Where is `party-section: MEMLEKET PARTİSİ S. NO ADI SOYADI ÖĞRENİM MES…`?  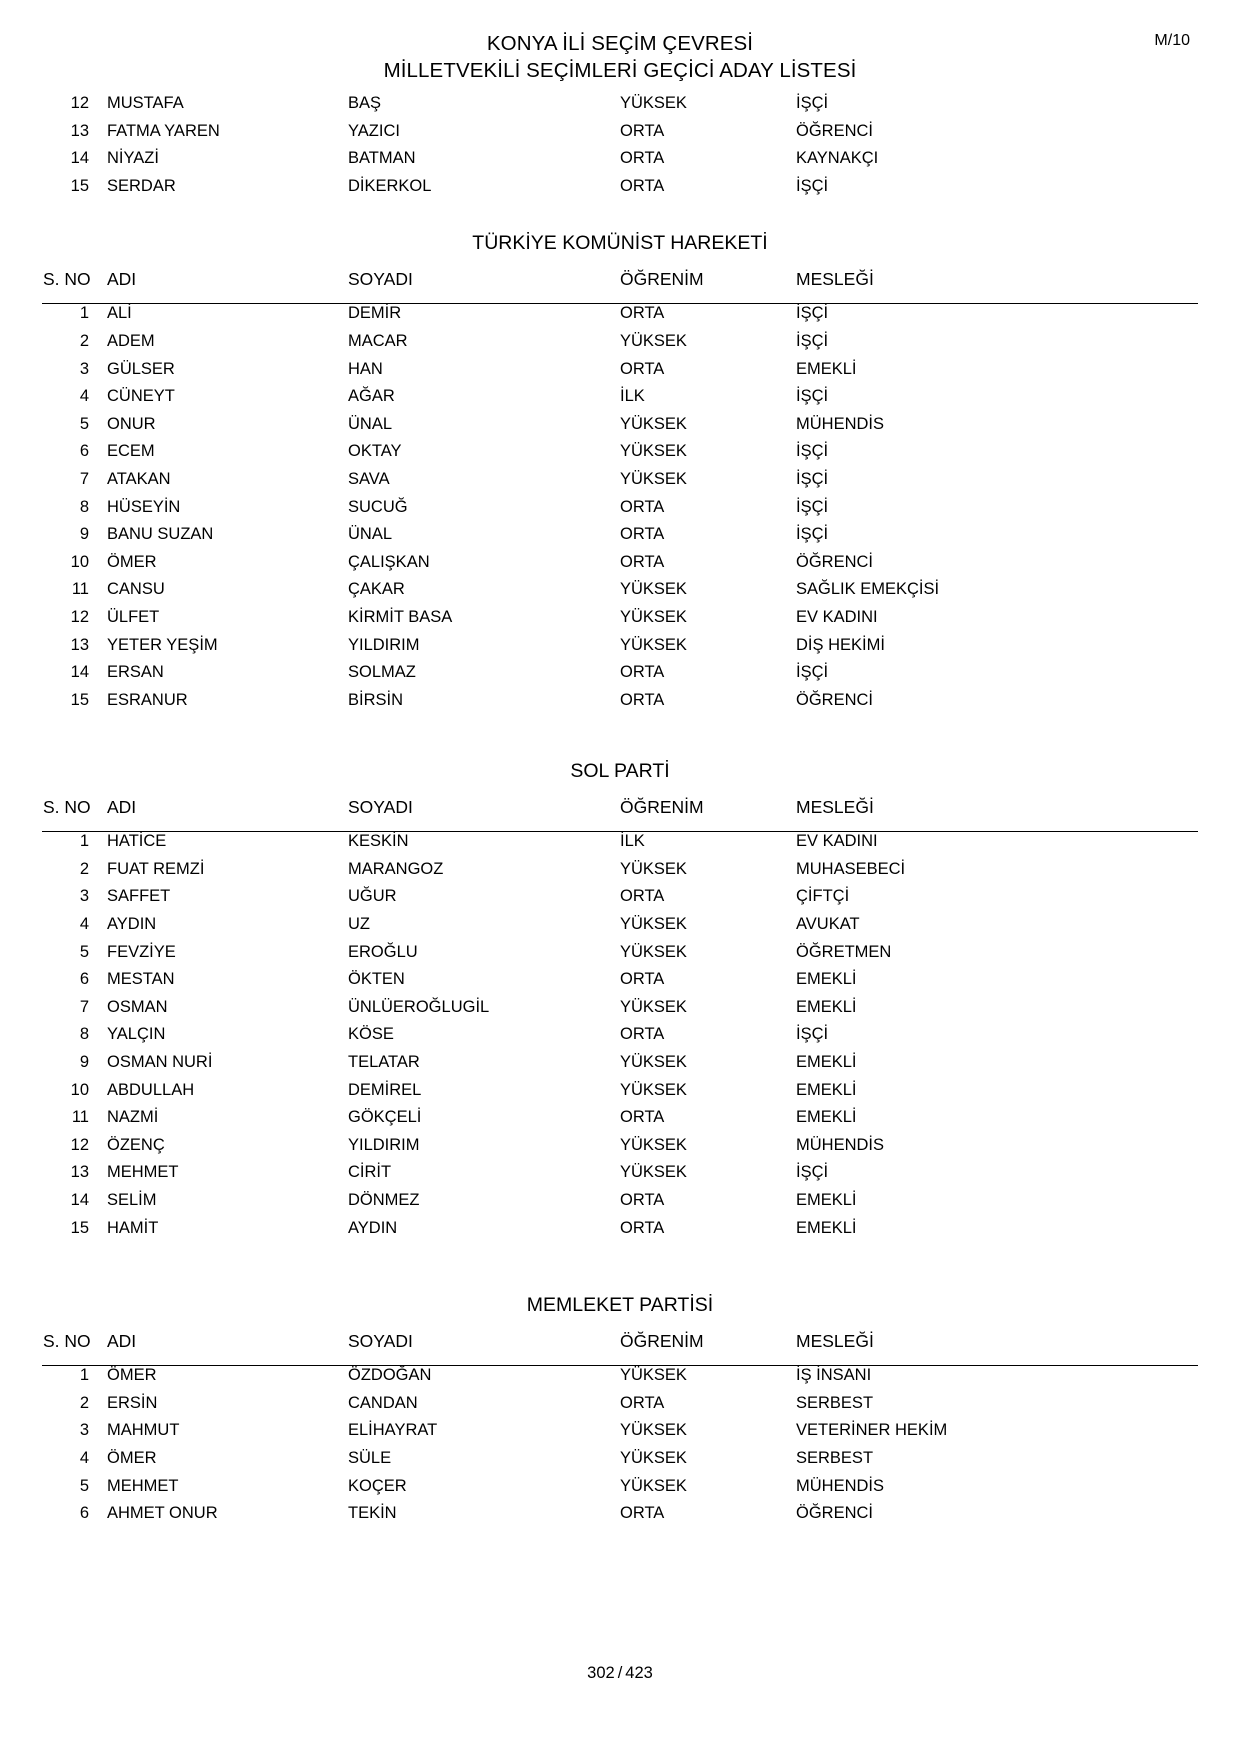
party-section: MEMLEKET PARTİSİ S. NO ADI SOYADI ÖĞRENİM MES… is located at coordinates (620, 1413).